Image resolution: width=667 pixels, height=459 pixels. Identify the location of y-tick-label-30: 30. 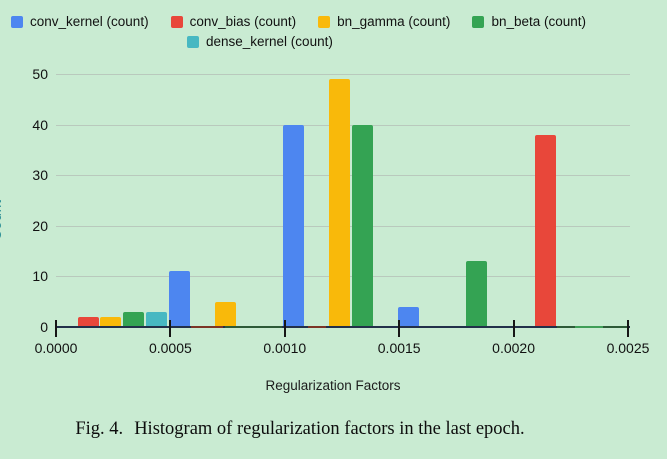
(40, 175).